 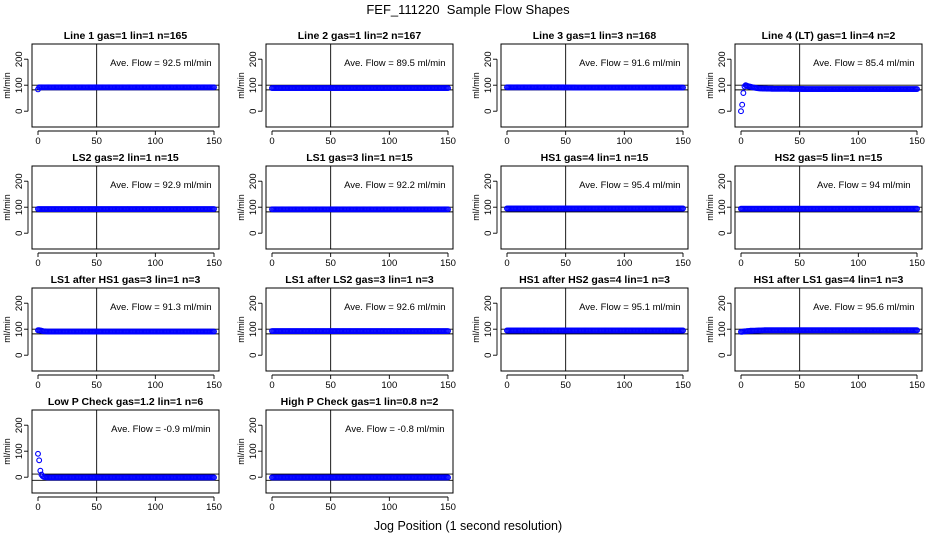 What do you see at coordinates (19, 181) in the screenshot?
I see `panel-5-y-tick-label-200: 200` at bounding box center [19, 181].